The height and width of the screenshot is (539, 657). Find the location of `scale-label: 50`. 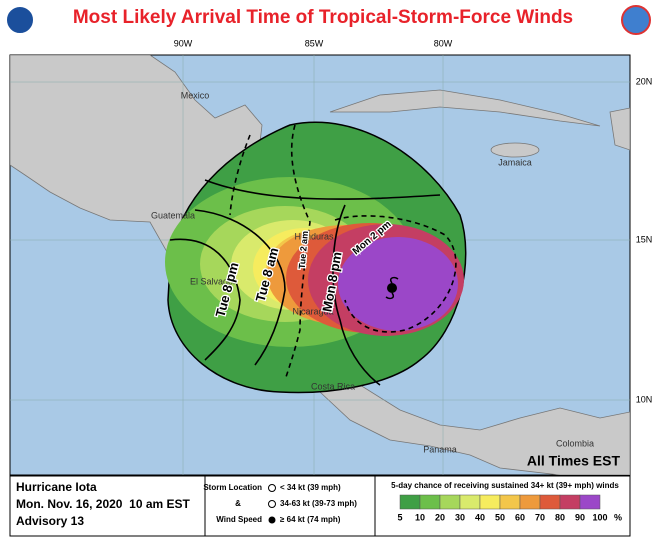

scale-label: 50 is located at coordinates (500, 517).